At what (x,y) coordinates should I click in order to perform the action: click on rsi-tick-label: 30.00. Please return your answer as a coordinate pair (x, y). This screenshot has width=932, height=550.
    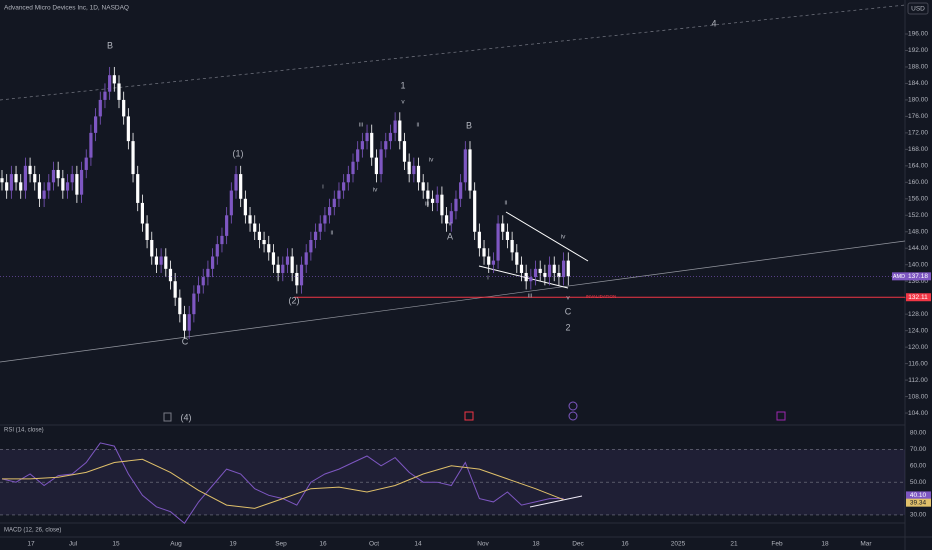
    Looking at the image, I should click on (918, 515).